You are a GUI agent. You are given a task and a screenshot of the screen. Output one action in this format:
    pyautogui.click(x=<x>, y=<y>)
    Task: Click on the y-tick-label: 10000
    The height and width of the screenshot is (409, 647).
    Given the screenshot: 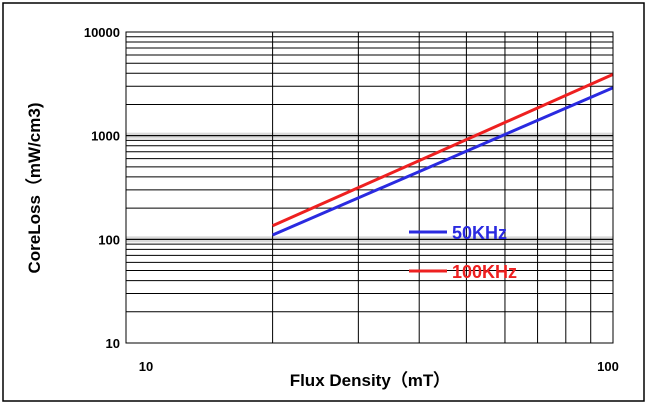 What is the action you would take?
    pyautogui.click(x=102, y=32)
    